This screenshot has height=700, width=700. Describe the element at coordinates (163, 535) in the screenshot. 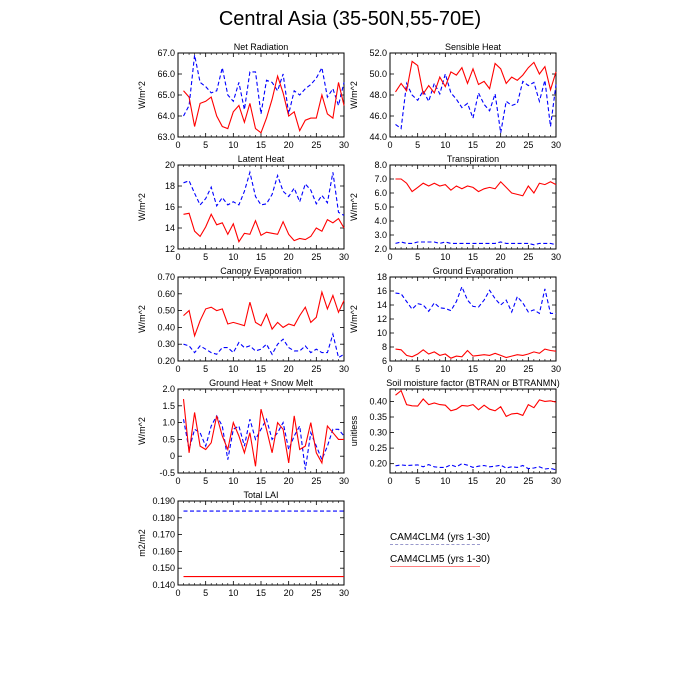

I see `y-tick-label: 0.170` at that location.